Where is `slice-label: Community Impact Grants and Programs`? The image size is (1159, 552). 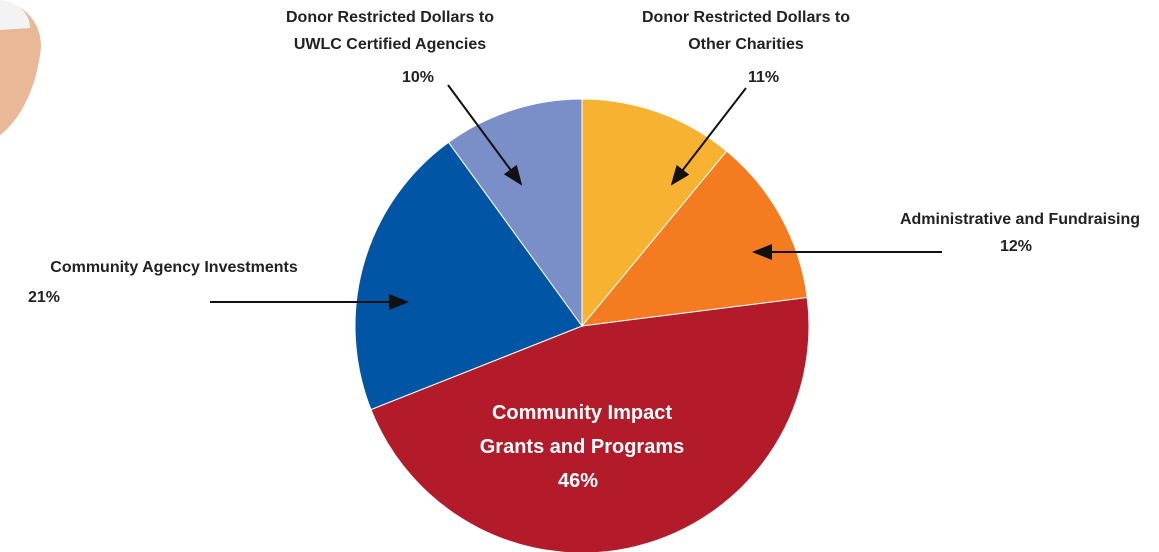 slice-label: Community Impact Grants and Programs is located at coordinates (582, 430).